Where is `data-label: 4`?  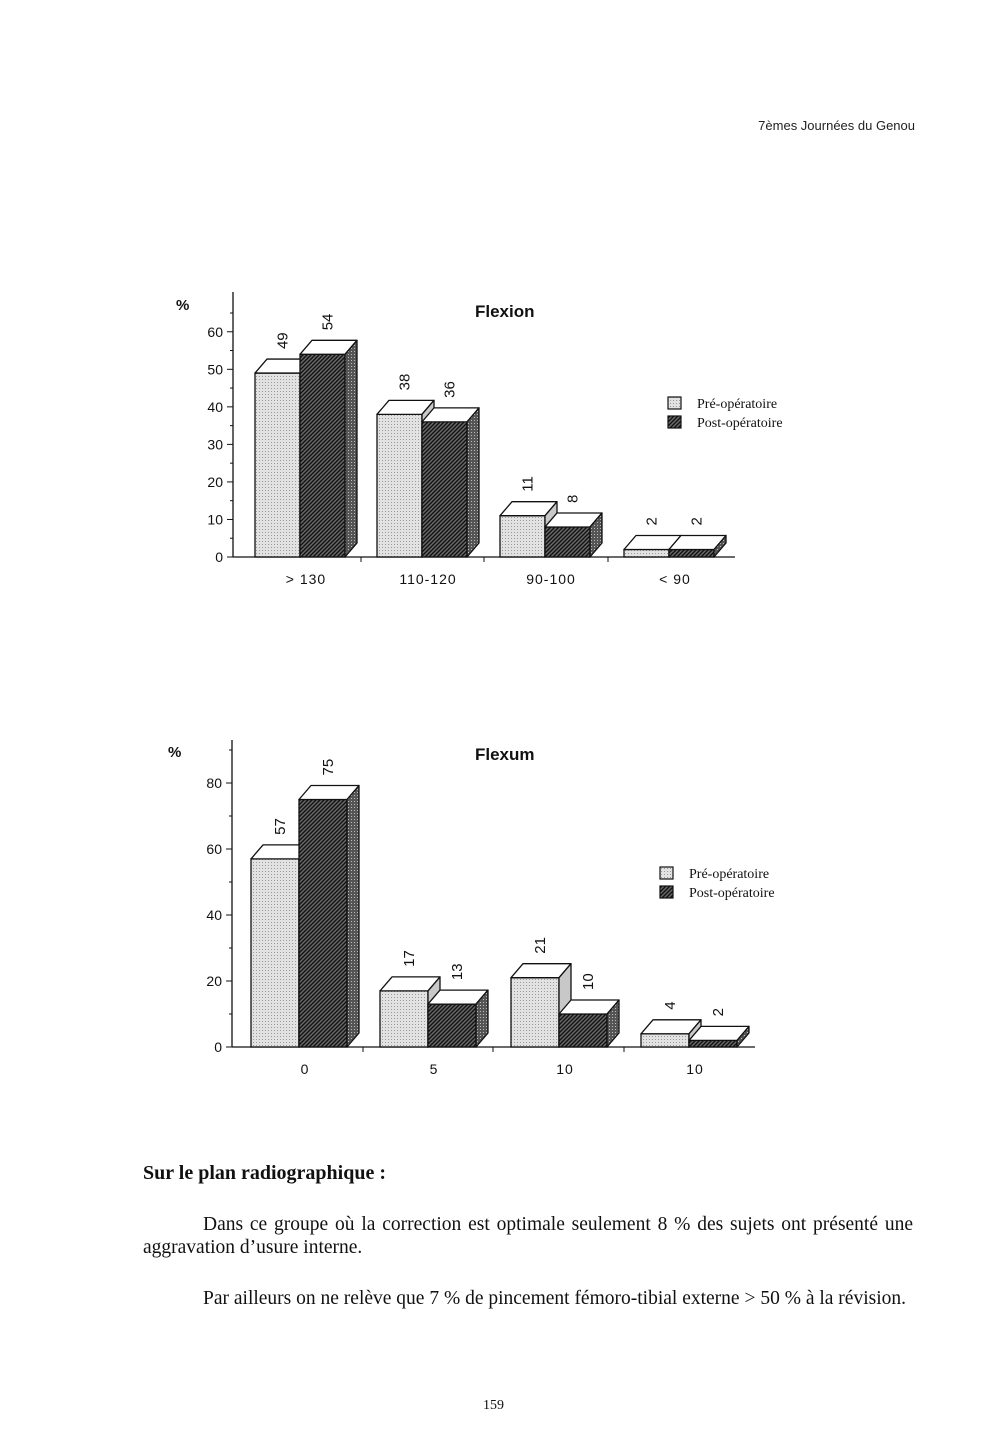
data-label: 4 is located at coordinates (670, 1005).